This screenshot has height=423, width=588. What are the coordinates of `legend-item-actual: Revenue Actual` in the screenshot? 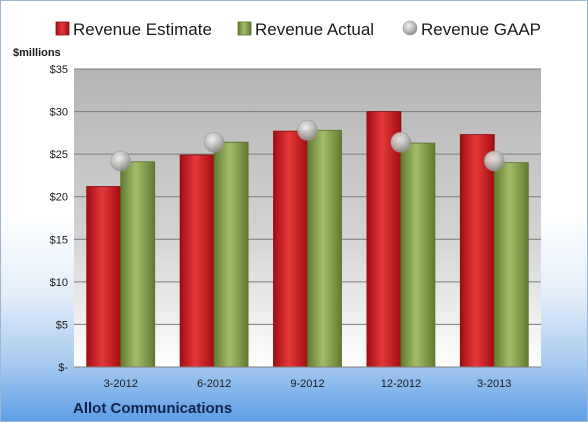 It's located at (305, 29).